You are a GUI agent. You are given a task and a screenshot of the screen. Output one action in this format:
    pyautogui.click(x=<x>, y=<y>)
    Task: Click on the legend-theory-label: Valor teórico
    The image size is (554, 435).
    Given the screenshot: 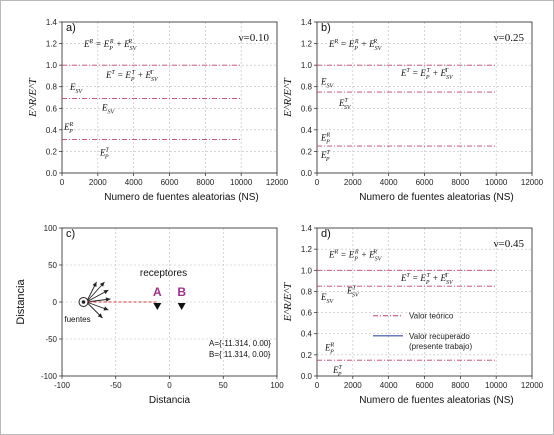 What is the action you would take?
    pyautogui.click(x=431, y=316)
    